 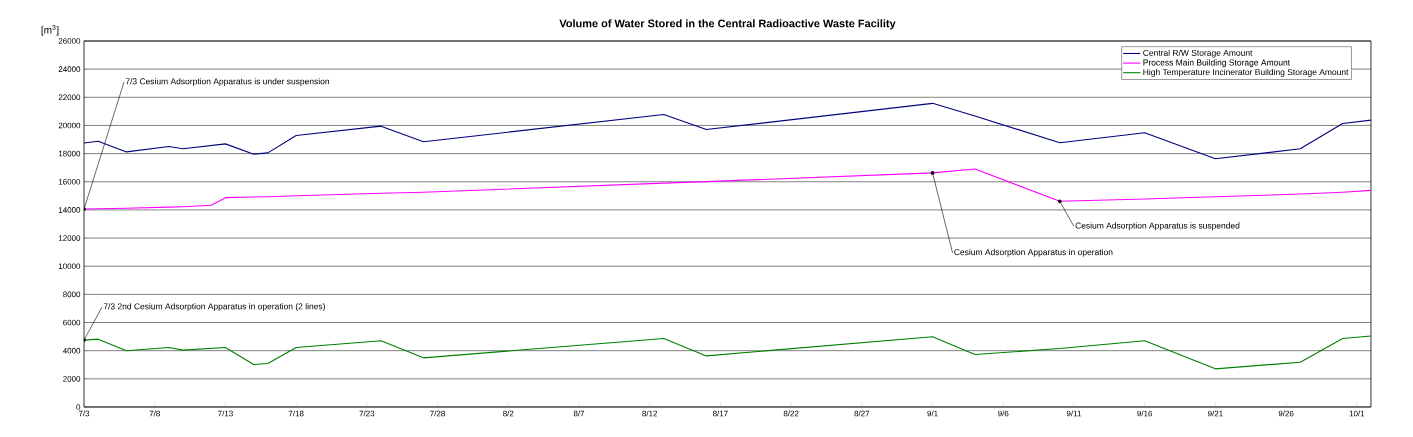 What do you see at coordinates (1246, 72) in the screenshot?
I see `legend-label: High Temperature Incinerator Building Storage Amount` at bounding box center [1246, 72].